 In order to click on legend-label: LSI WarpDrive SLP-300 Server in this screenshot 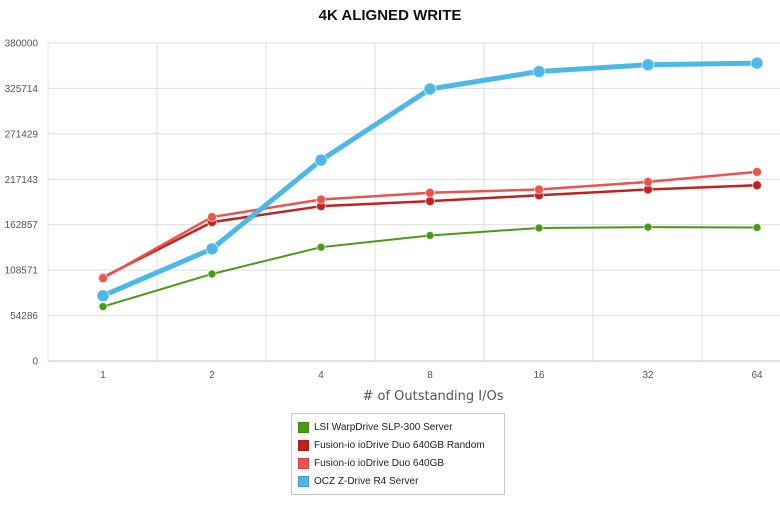, I will do `click(383, 427)`.